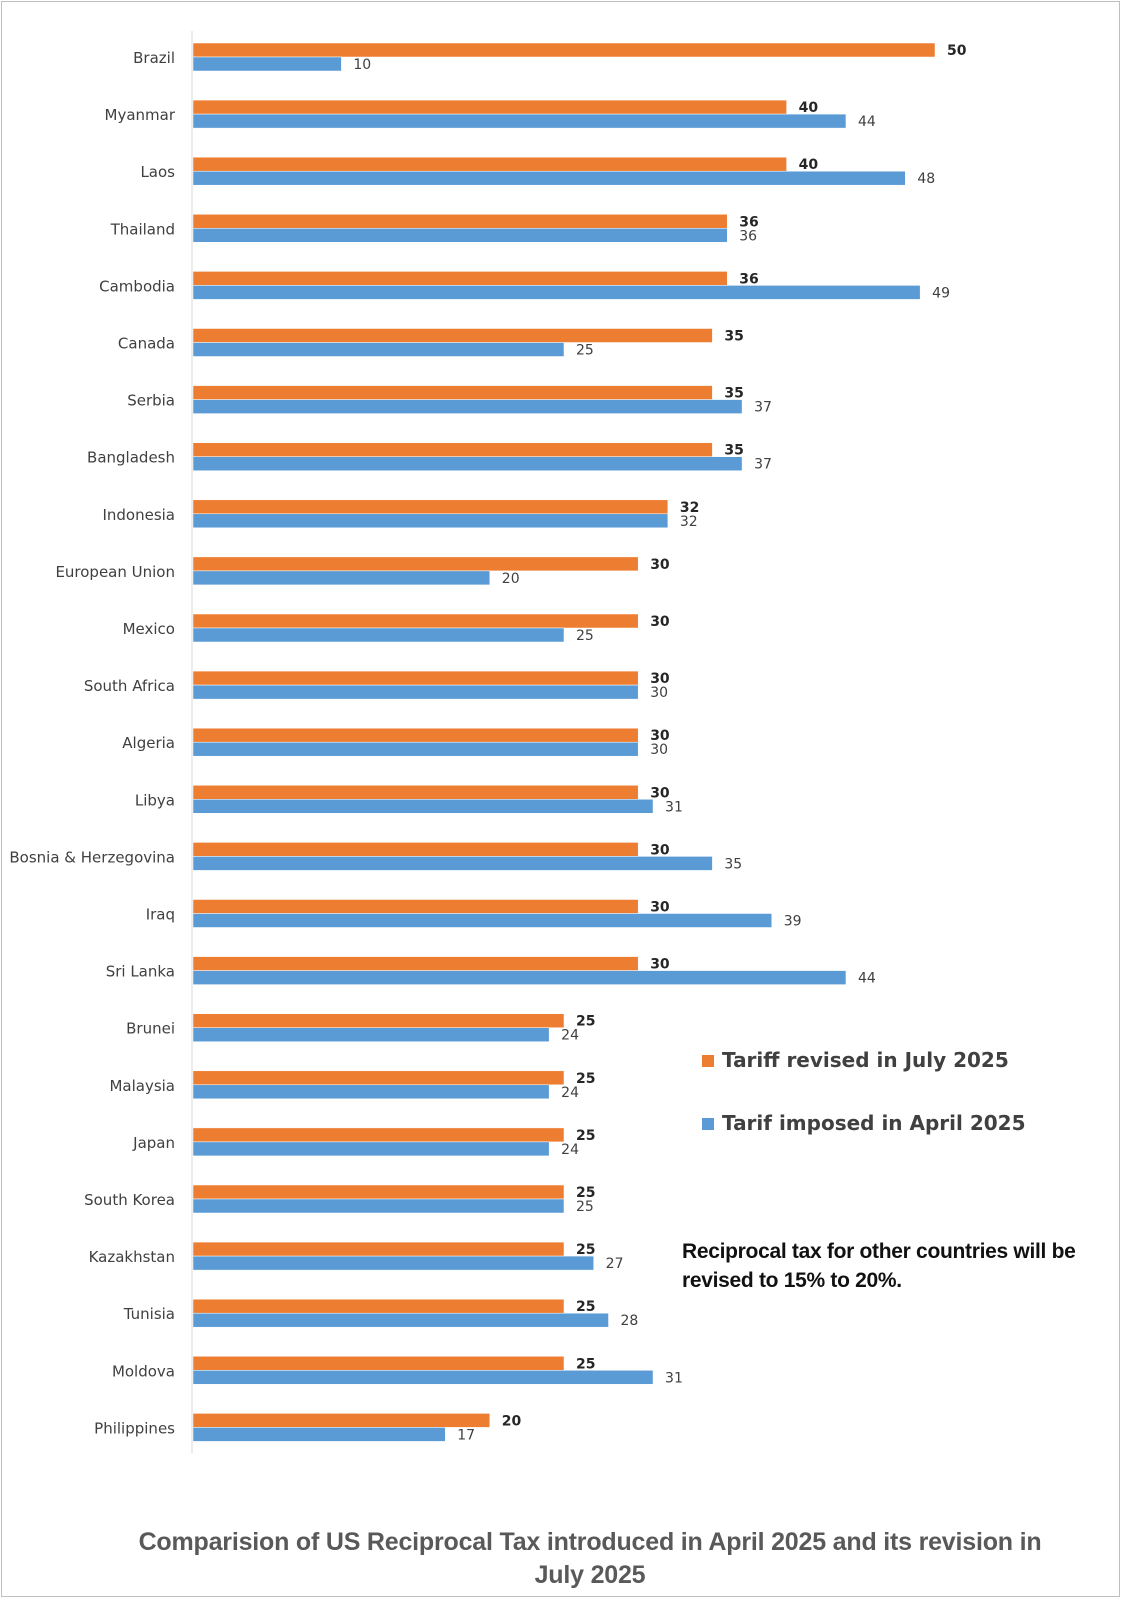 This screenshot has height=1600, width=1123. What do you see at coordinates (129, 1200) in the screenshot?
I see `category-label: South Korea` at bounding box center [129, 1200].